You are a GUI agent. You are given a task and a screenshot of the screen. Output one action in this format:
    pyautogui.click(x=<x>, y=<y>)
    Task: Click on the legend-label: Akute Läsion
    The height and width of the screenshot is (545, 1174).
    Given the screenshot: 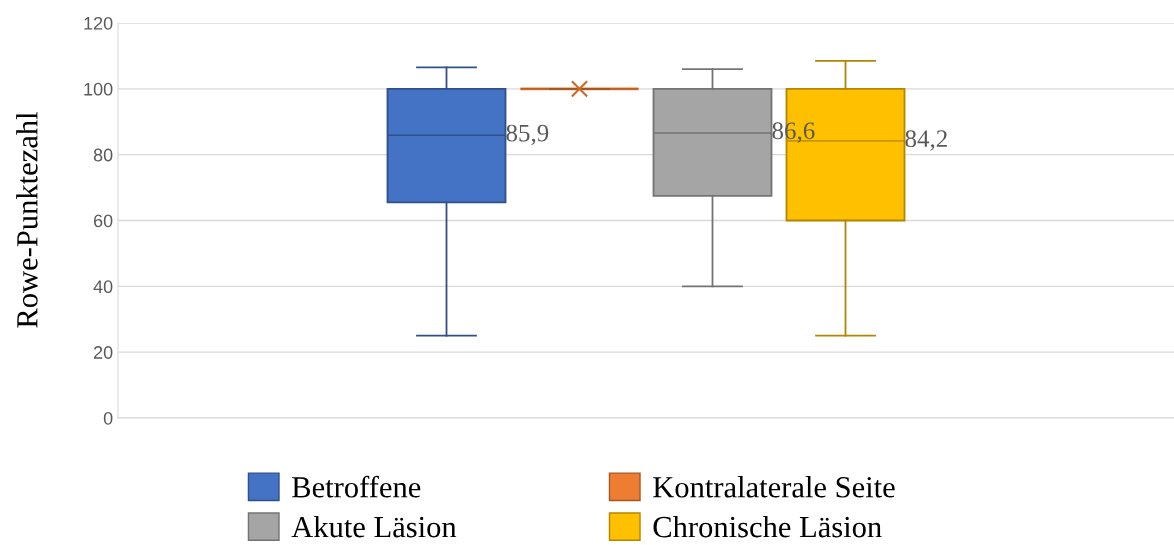 What is the action you would take?
    pyautogui.click(x=374, y=526)
    